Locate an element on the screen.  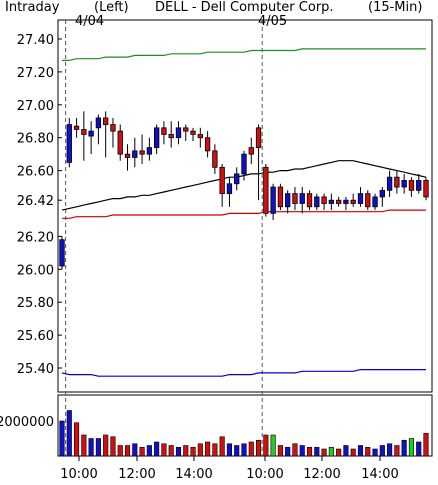
date-label-day1: 4/04 is located at coordinates (90, 21).